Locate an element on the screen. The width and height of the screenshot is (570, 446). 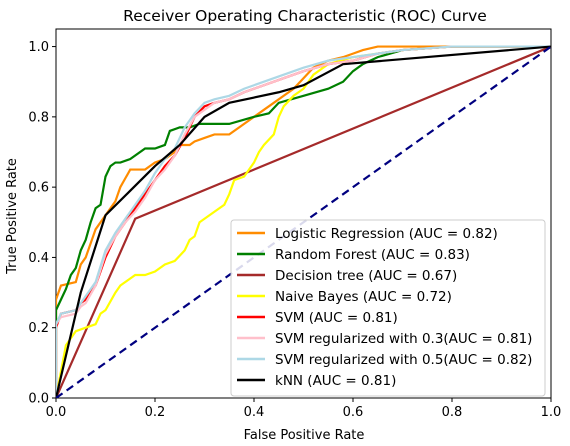
x-tick-label: 0.4 is located at coordinates (254, 412).